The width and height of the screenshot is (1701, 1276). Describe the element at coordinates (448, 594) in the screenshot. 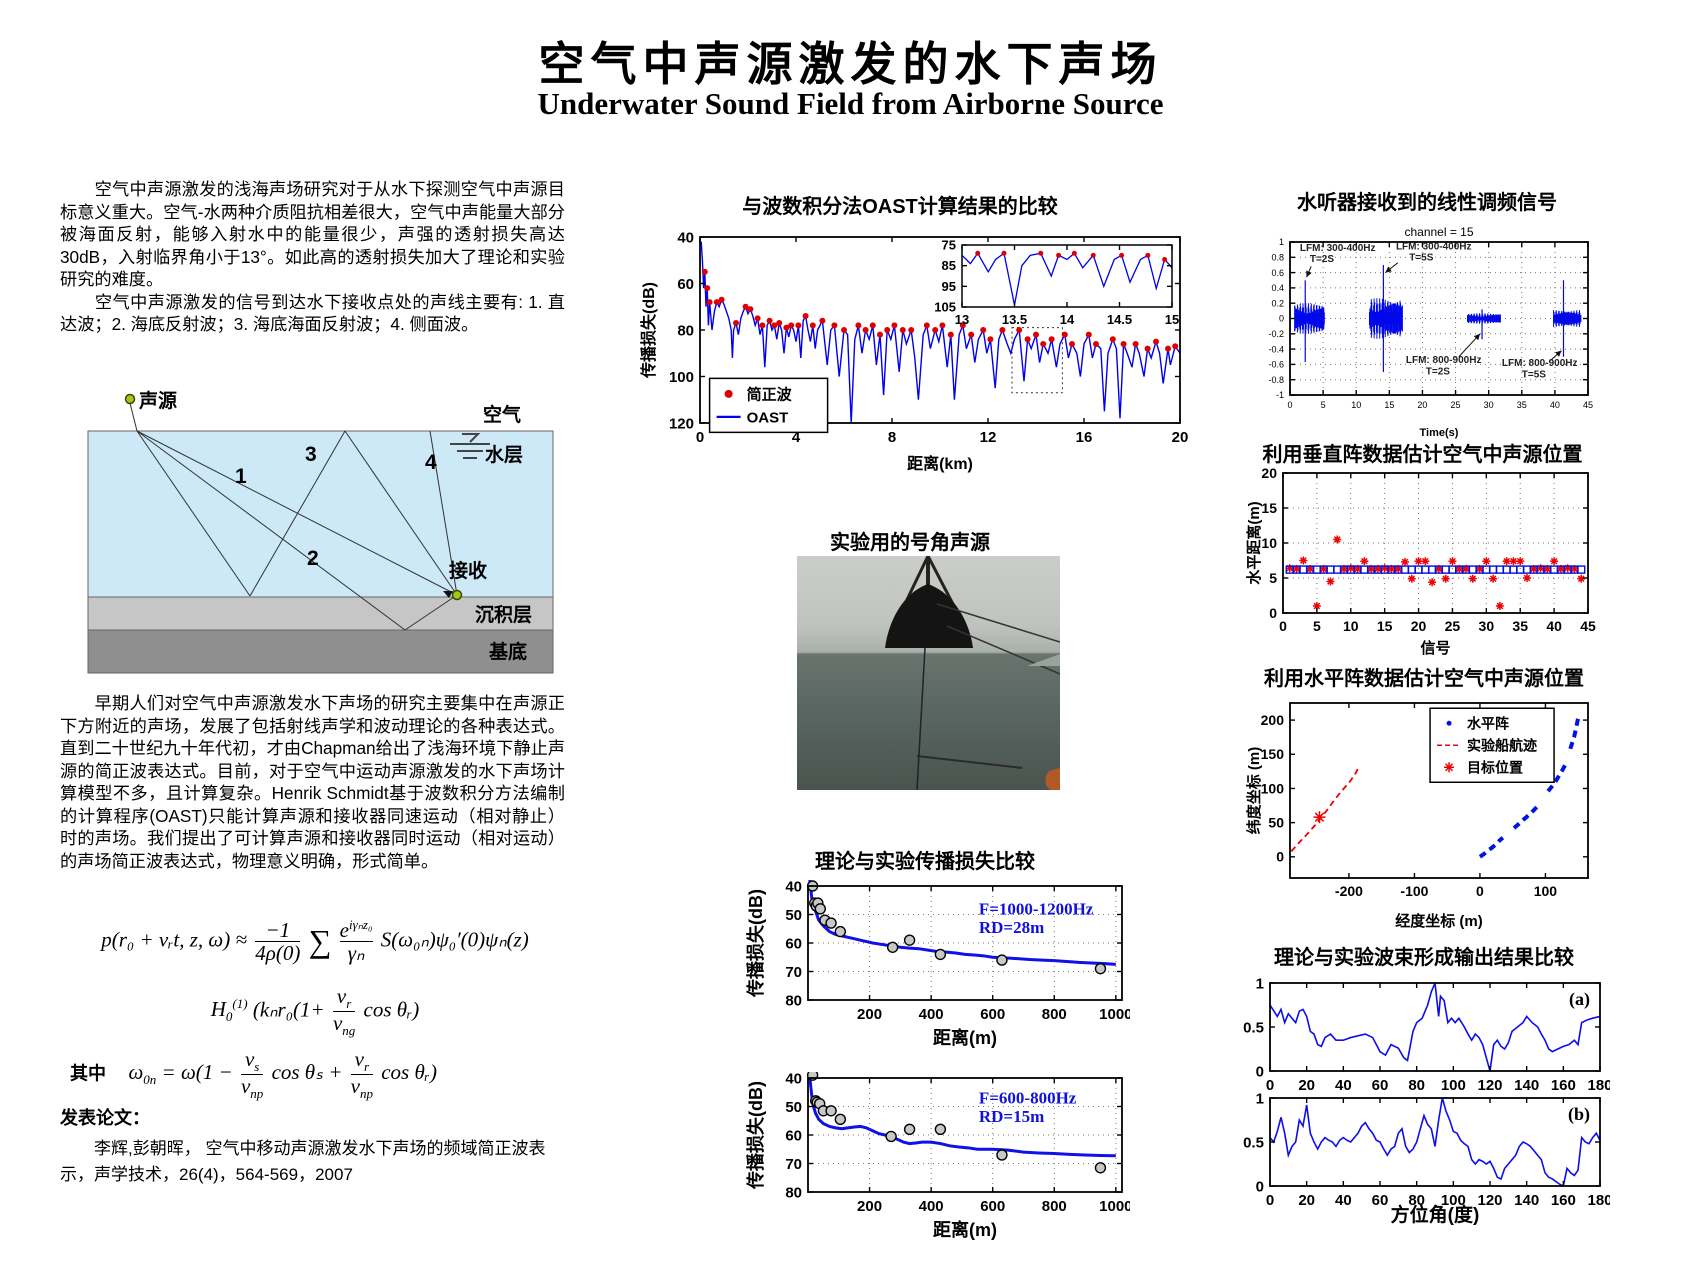

I see `receiver-arrowhead-icon` at that location.